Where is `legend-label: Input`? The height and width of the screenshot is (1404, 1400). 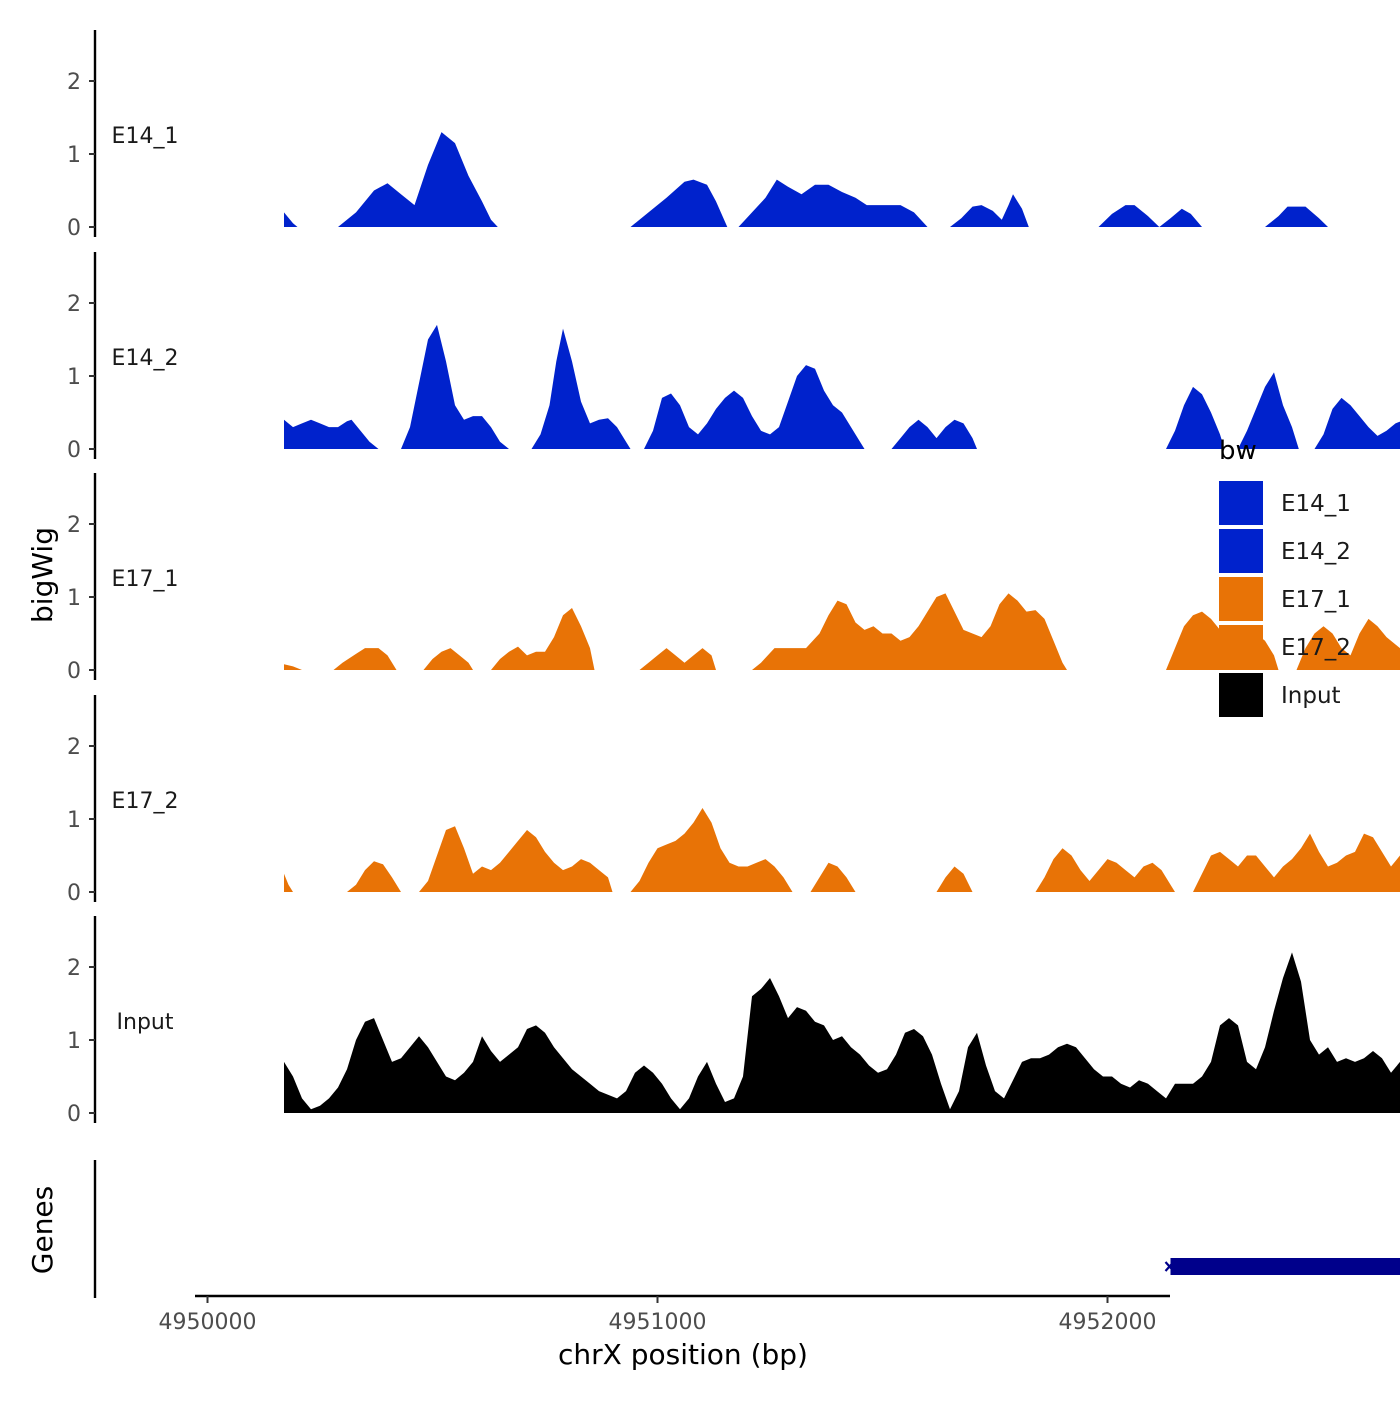
legend-label: Input is located at coordinates (1311, 696).